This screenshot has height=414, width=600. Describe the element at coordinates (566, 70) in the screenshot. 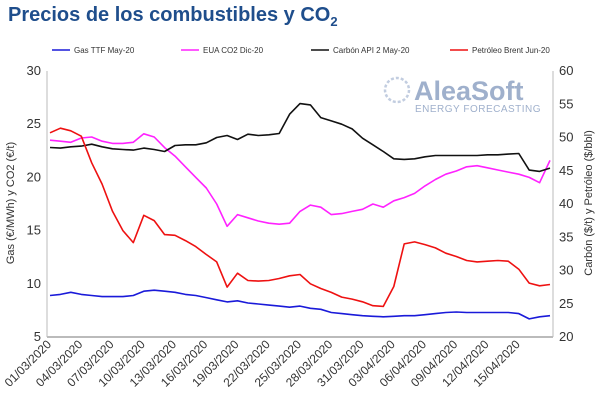

I see `y-right-tick-label: 60` at that location.